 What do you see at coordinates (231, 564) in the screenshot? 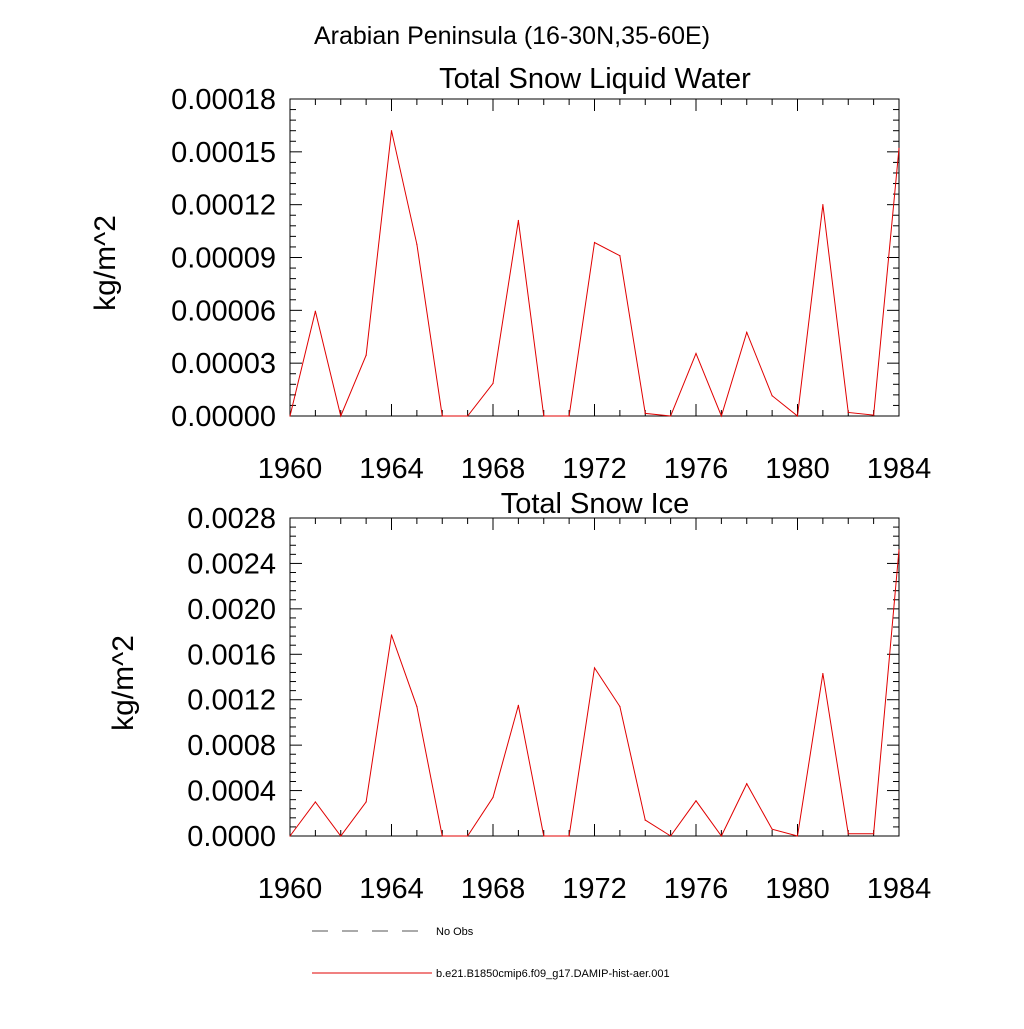
I see `y-tick-label: 0.0024` at bounding box center [231, 564].